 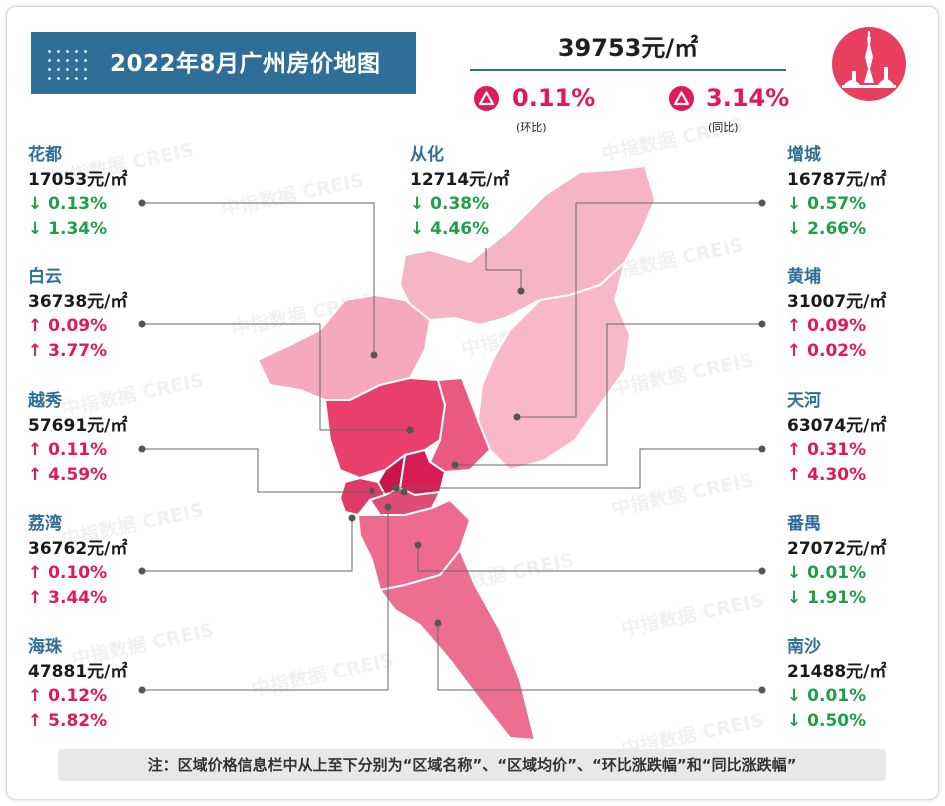 What do you see at coordinates (427, 155) in the screenshot?
I see `district-name: 从化` at bounding box center [427, 155].